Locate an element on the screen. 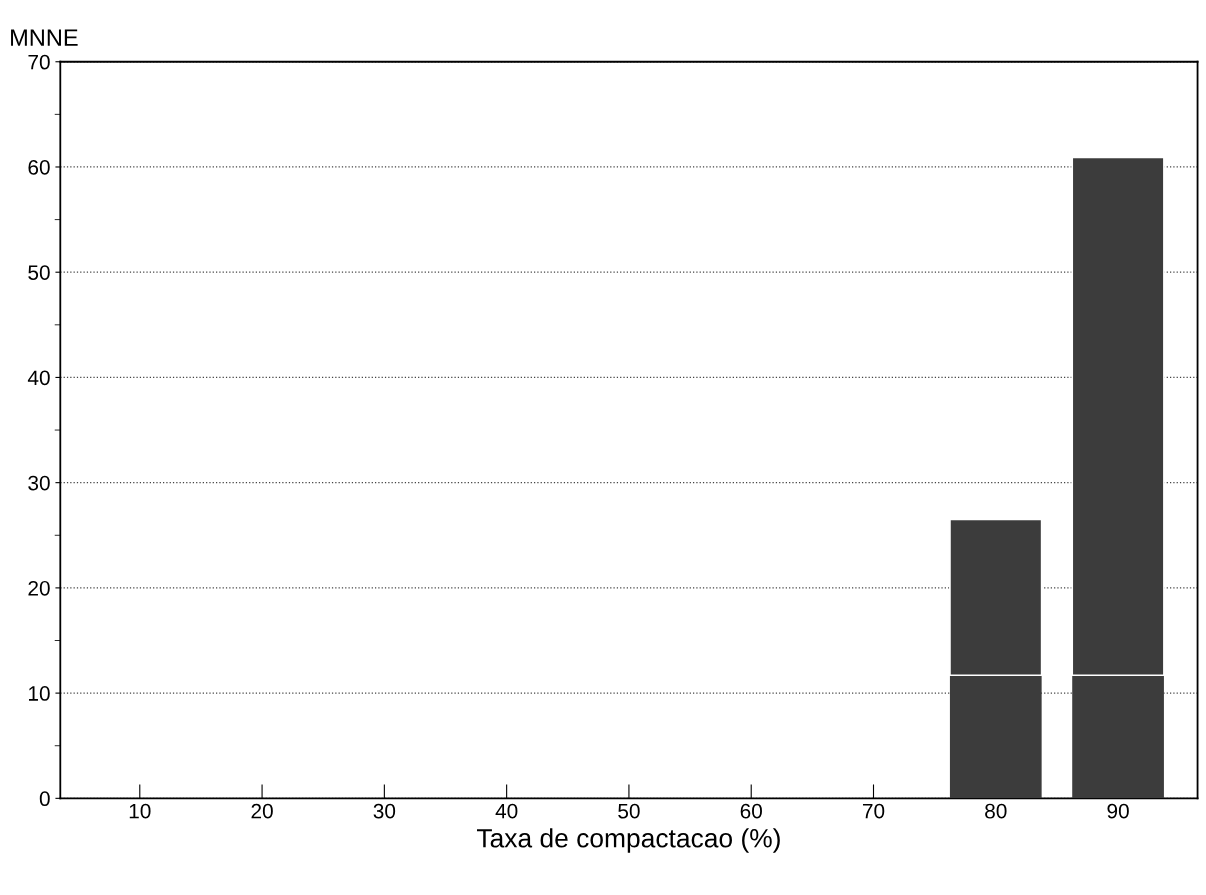 This screenshot has height=895, width=1206. x-tick-label: 10 is located at coordinates (140, 811).